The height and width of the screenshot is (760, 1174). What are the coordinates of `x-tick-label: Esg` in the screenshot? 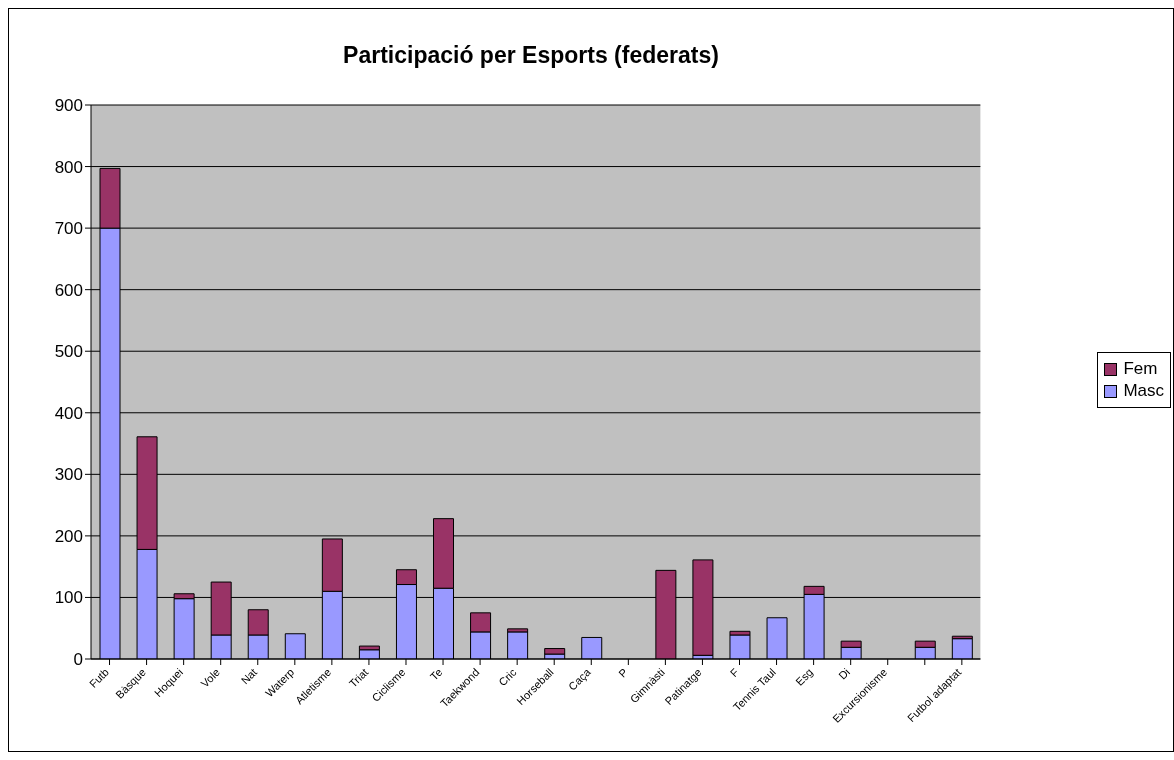 It's located at (804, 676).